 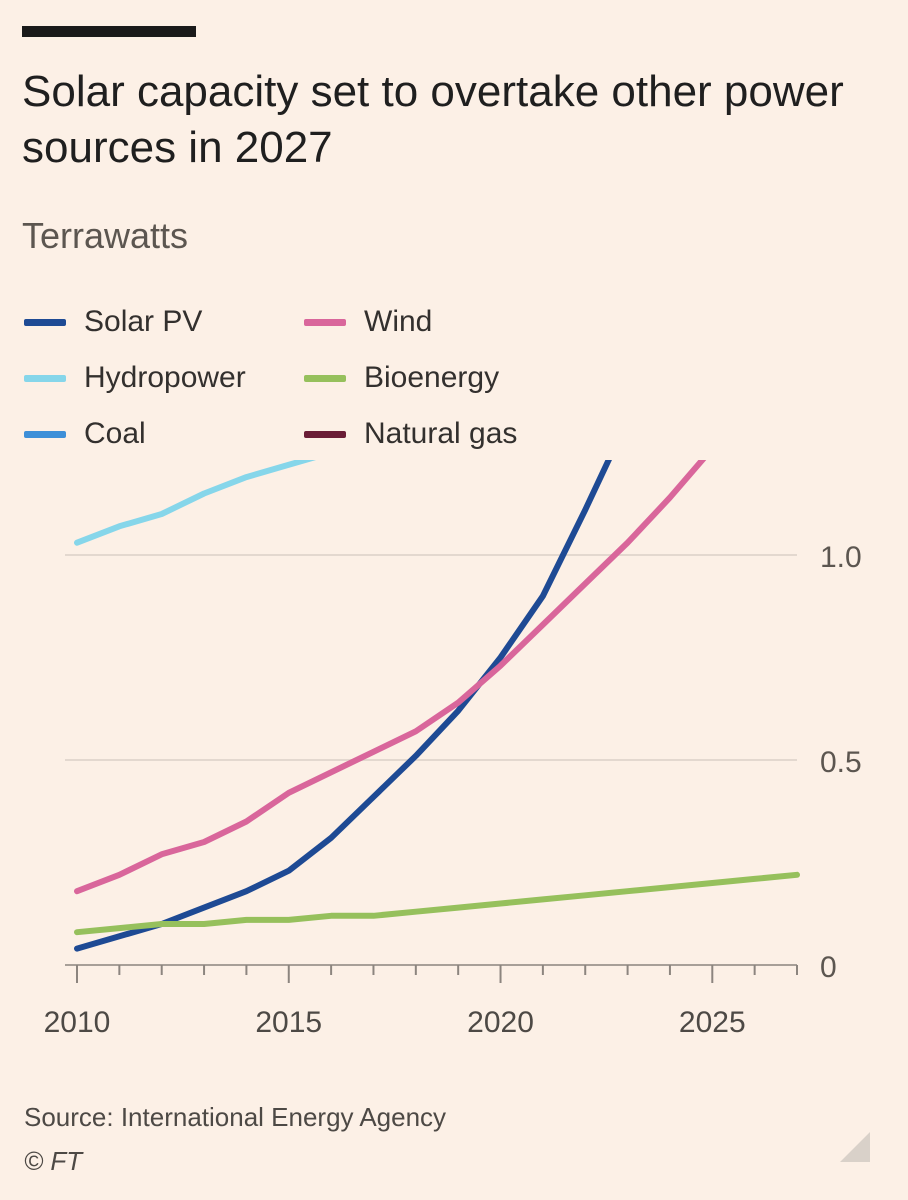 I want to click on legend-item: Bioenergy, so click(x=401, y=378).